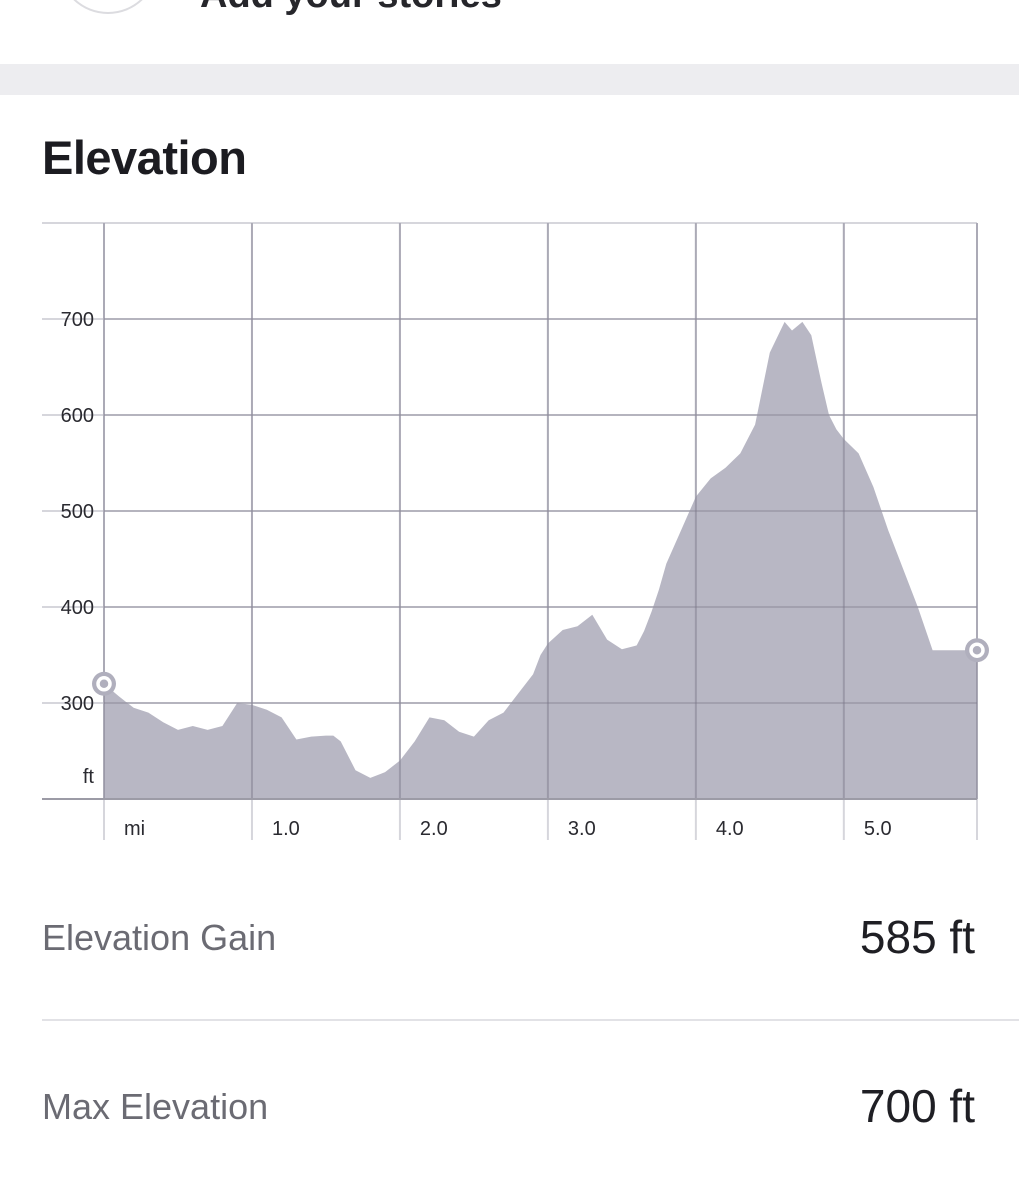  I want to click on section-separator, so click(509, 79).